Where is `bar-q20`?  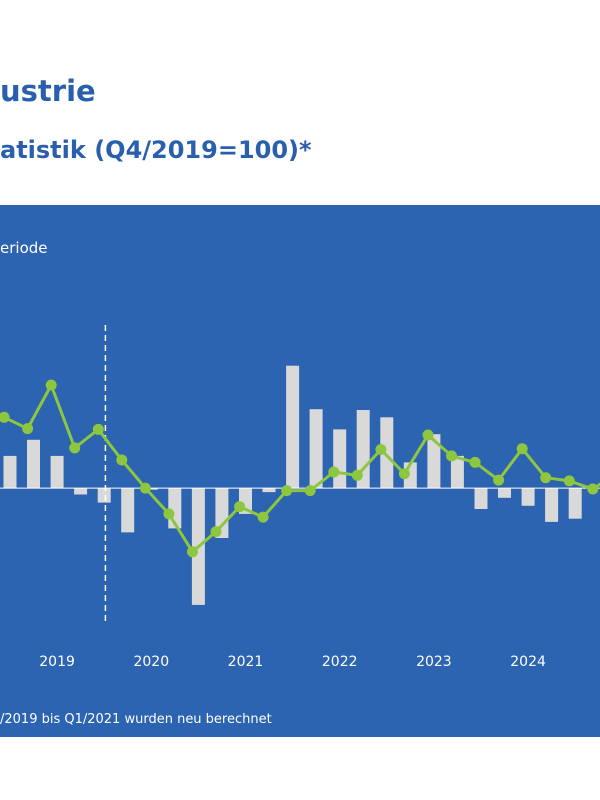
bar-q20 is located at coordinates (481, 498).